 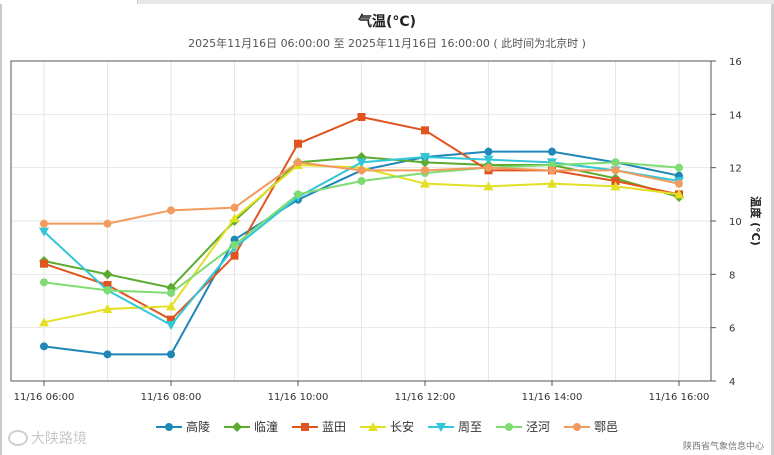 I want to click on watermark-text: 大陕路境, so click(x=59, y=439).